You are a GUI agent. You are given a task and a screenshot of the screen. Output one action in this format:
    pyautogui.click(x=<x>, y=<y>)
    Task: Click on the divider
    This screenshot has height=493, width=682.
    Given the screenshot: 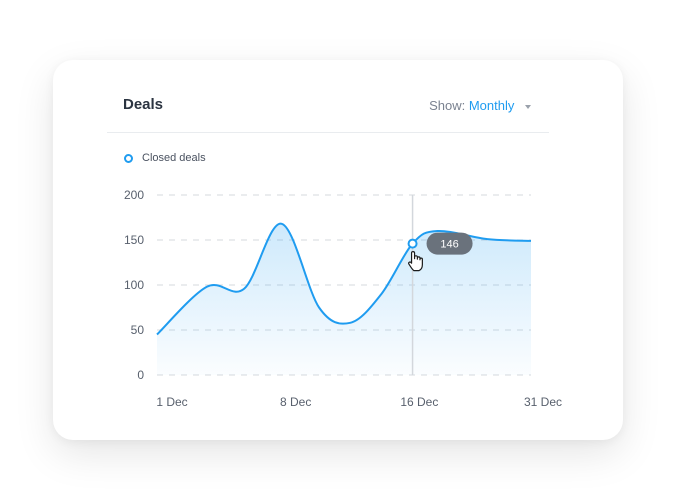 What is the action you would take?
    pyautogui.click(x=328, y=132)
    